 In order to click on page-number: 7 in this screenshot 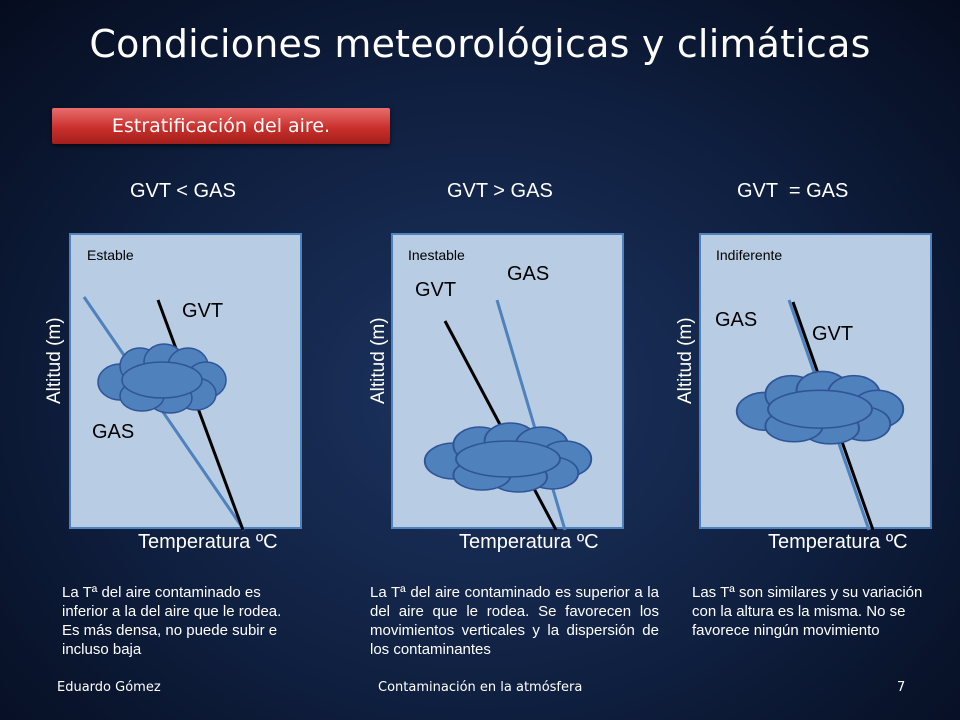, I will do `click(901, 687)`.